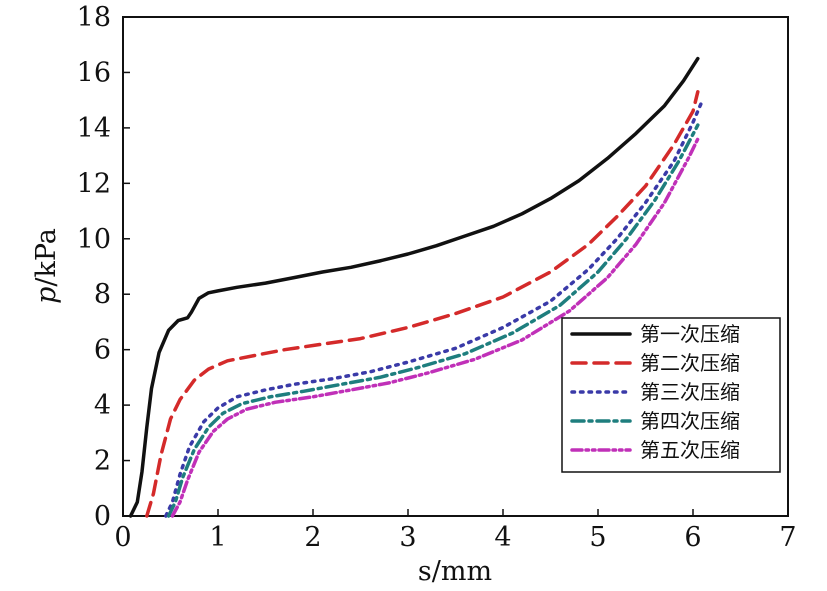 The width and height of the screenshot is (827, 591). I want to click on legend-label-4: 第四次压缩, so click(690, 421).